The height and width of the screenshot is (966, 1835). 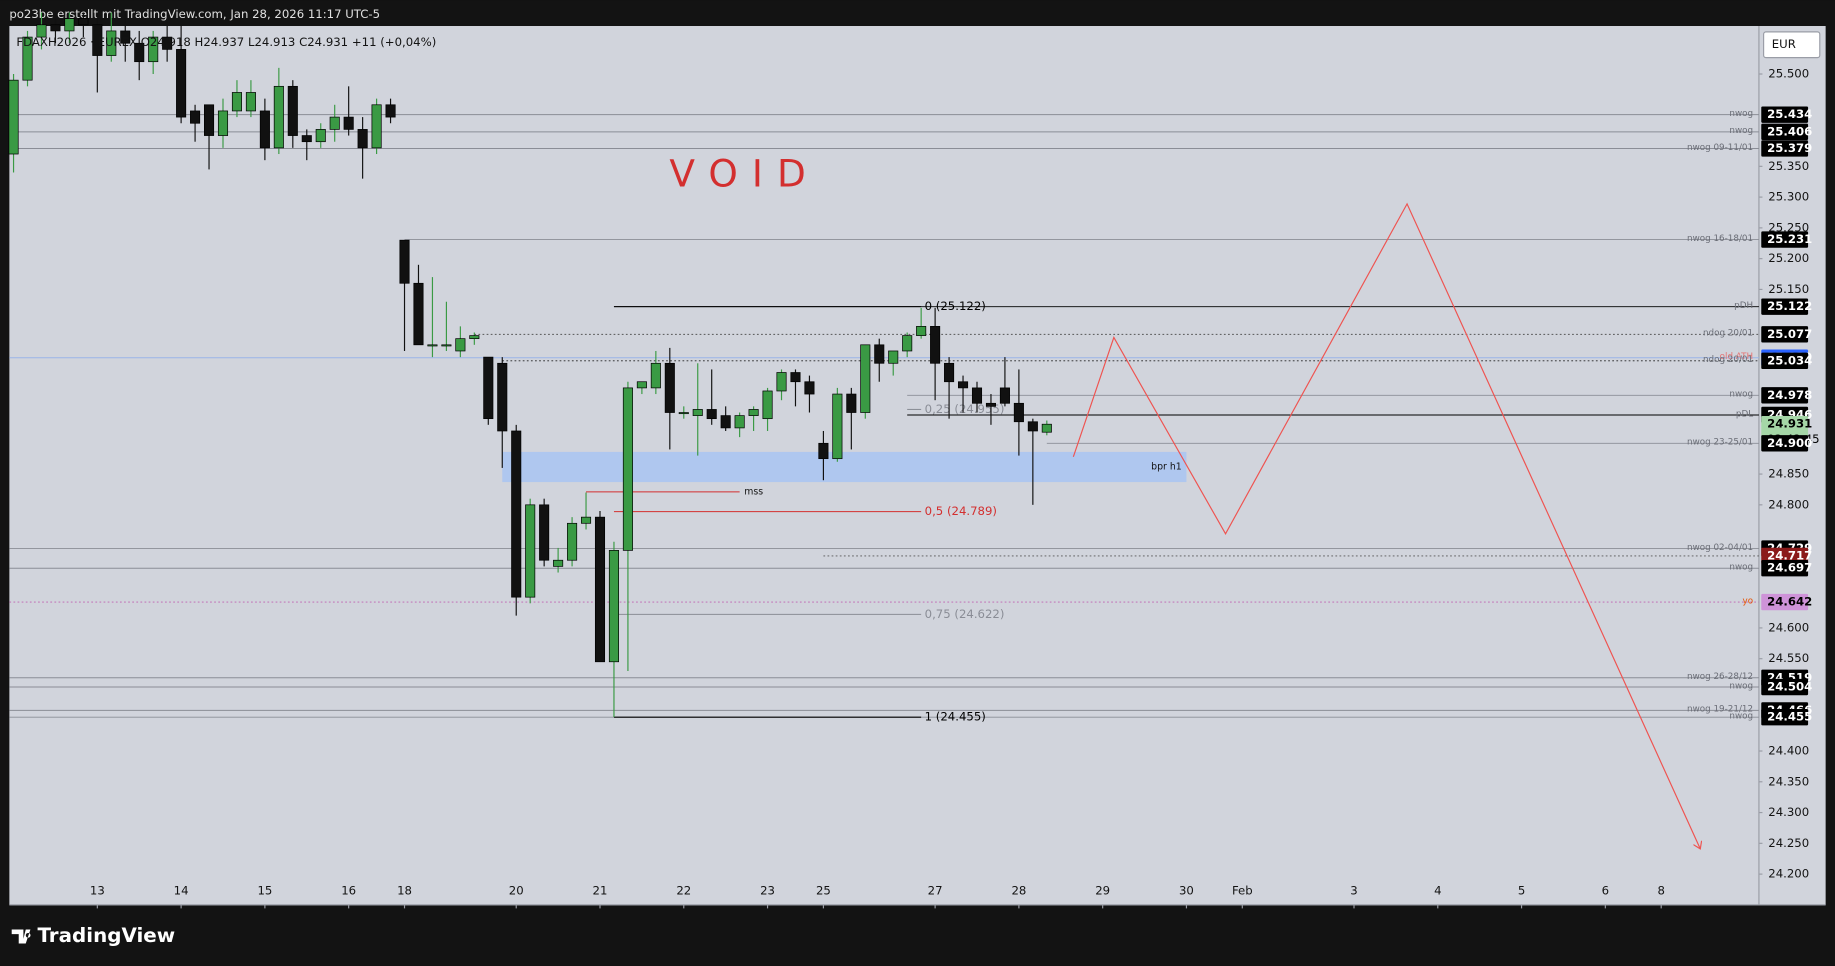 What do you see at coordinates (753, 491) in the screenshot?
I see `mss-label: mss` at bounding box center [753, 491].